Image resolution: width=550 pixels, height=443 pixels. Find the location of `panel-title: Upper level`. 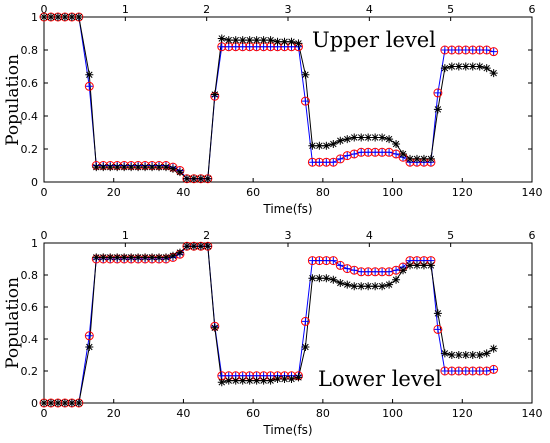

panel-title: Upper level is located at coordinates (374, 40).